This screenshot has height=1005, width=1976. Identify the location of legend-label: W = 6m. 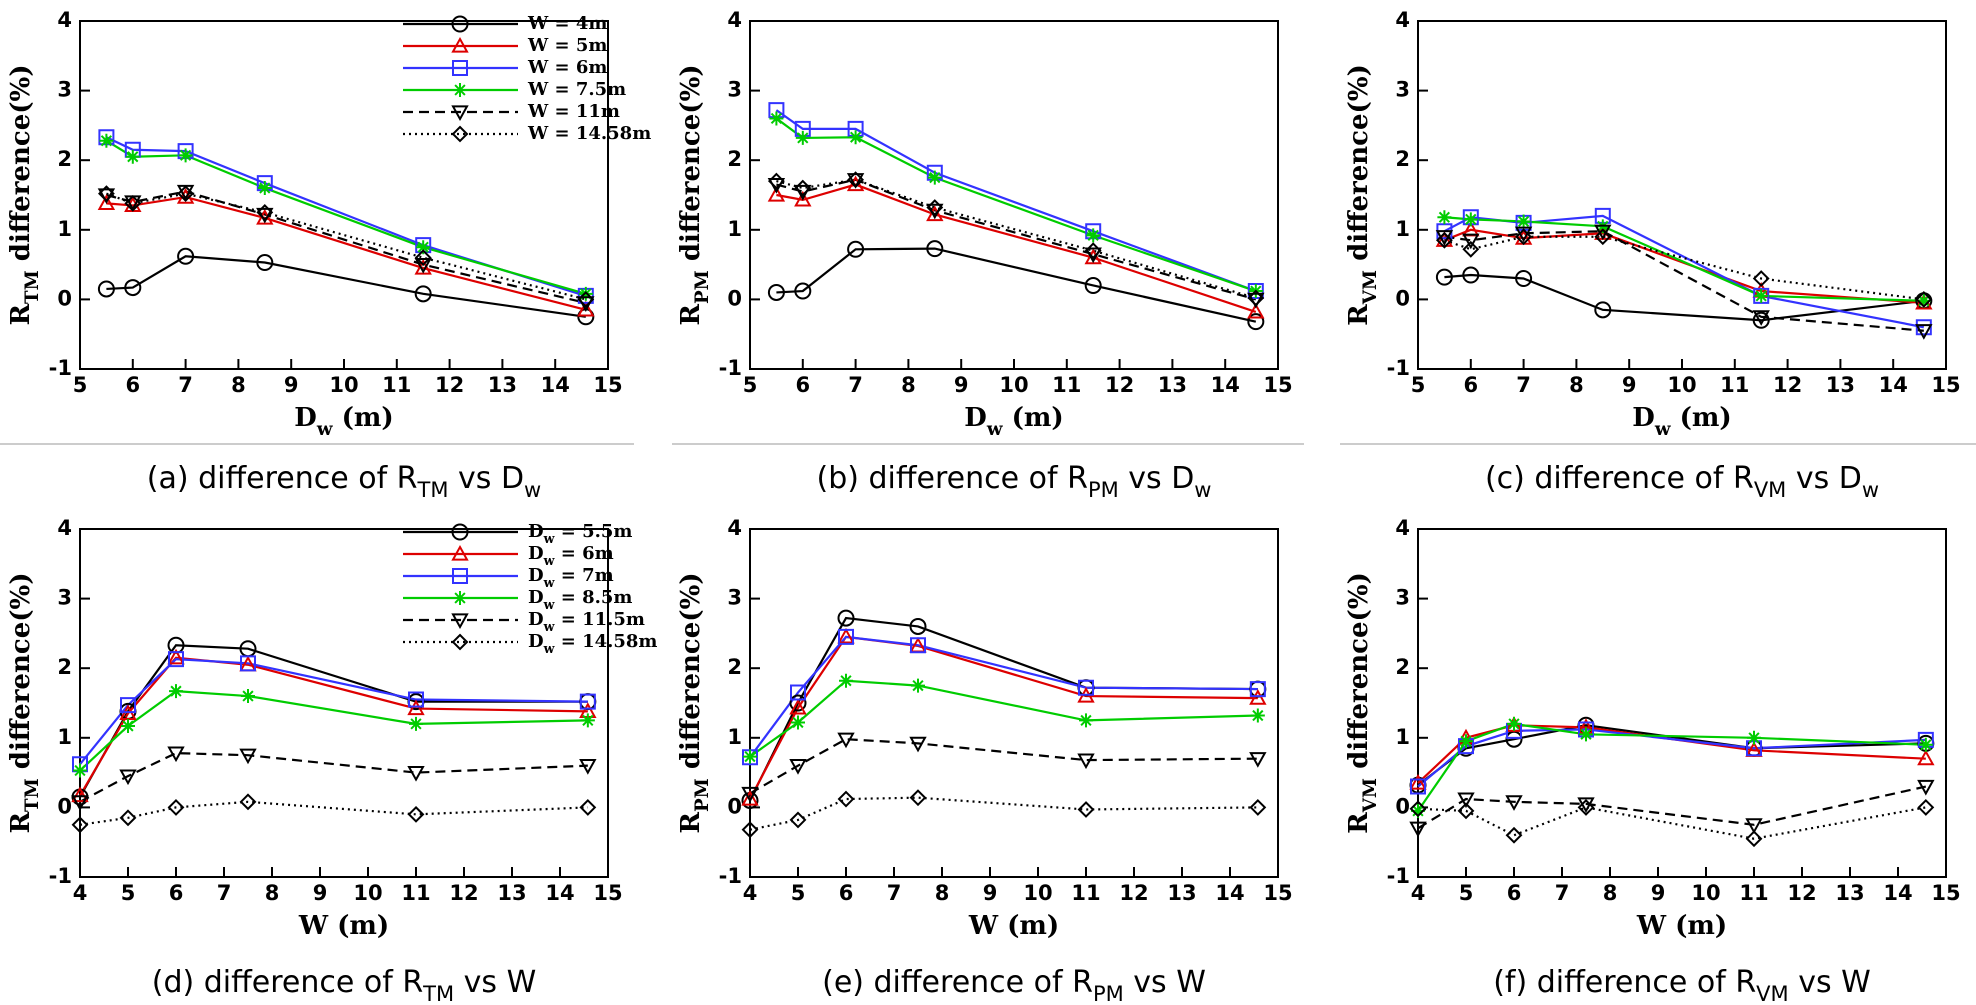
(567, 67).